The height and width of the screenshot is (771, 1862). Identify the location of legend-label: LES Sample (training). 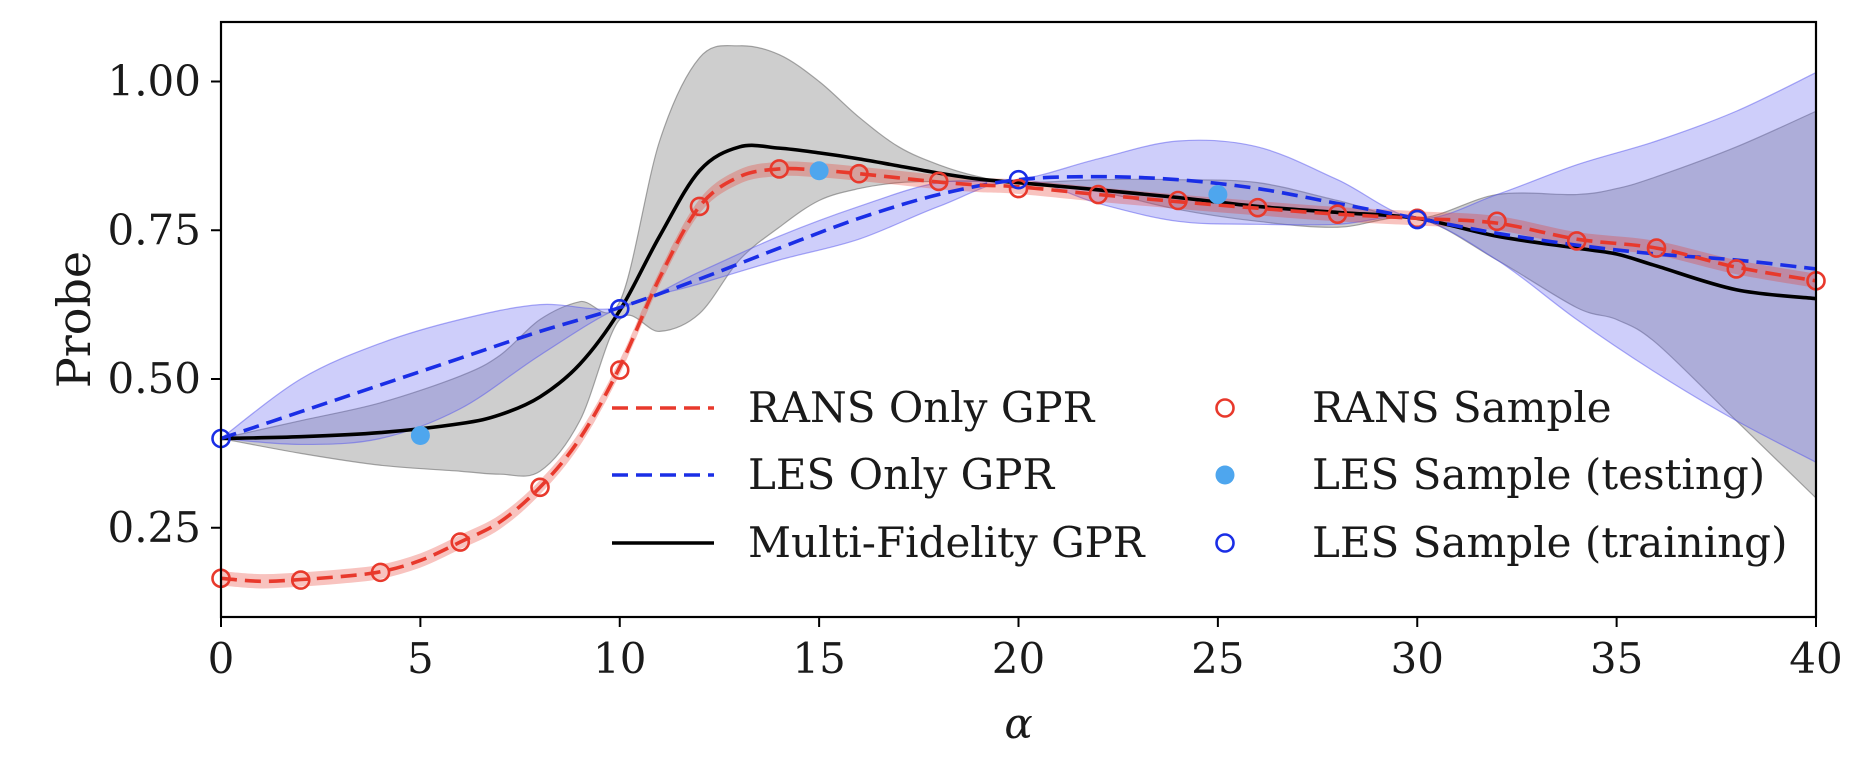
(1549, 542).